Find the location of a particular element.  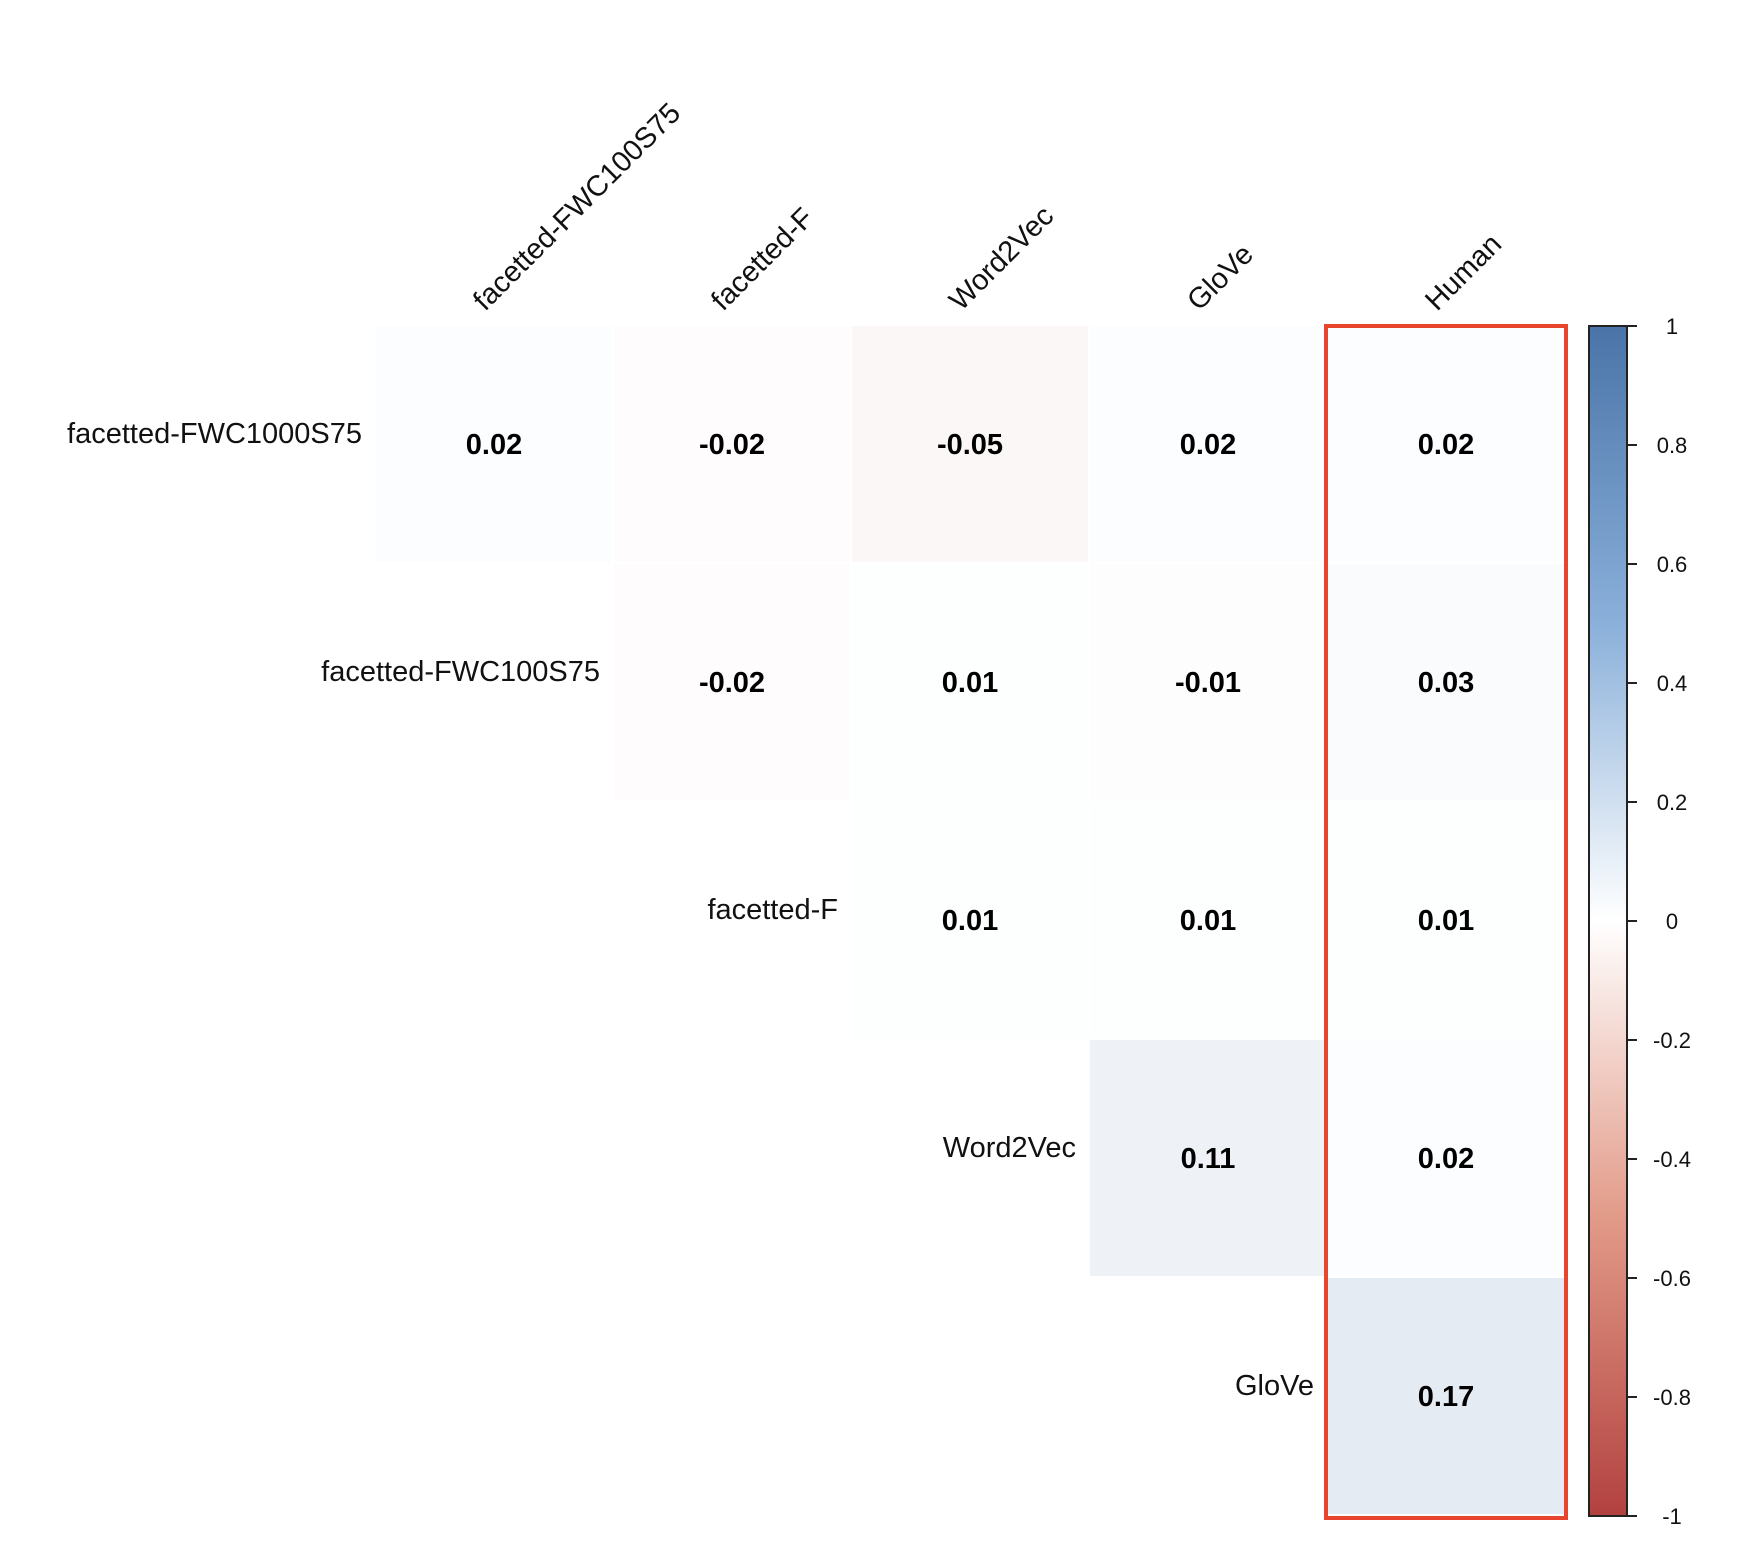

highlight-box-layer is located at coordinates (1446, 922).